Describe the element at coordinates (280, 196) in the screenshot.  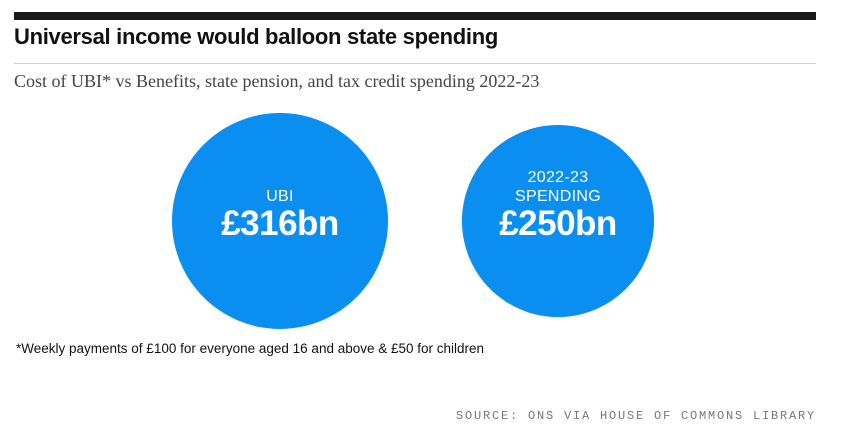
I see `bubble-category-label: UBI` at that location.